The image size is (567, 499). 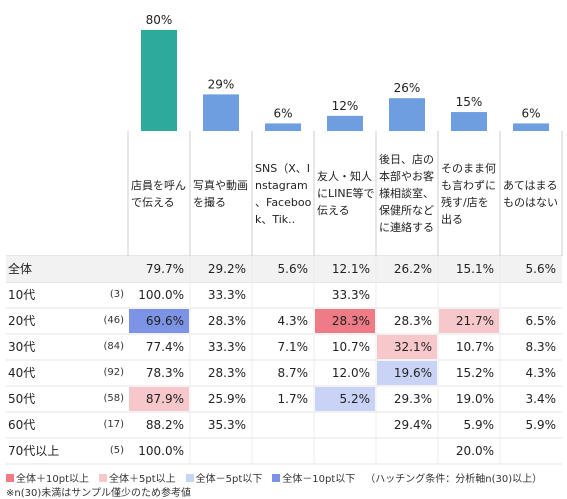 I want to click on cell-value-1-0: 69.6%, so click(x=164, y=321).